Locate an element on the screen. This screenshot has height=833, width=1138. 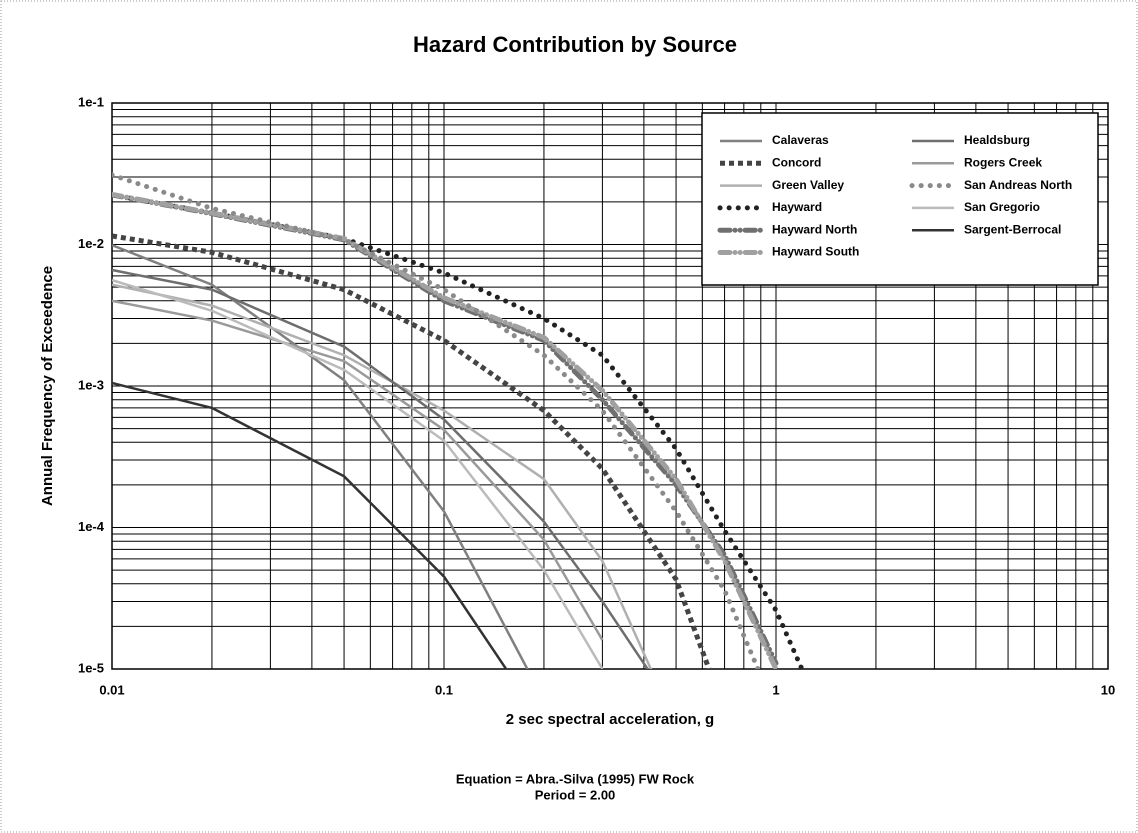
chart-title: Hazard Contribution by Source is located at coordinates (575, 44).